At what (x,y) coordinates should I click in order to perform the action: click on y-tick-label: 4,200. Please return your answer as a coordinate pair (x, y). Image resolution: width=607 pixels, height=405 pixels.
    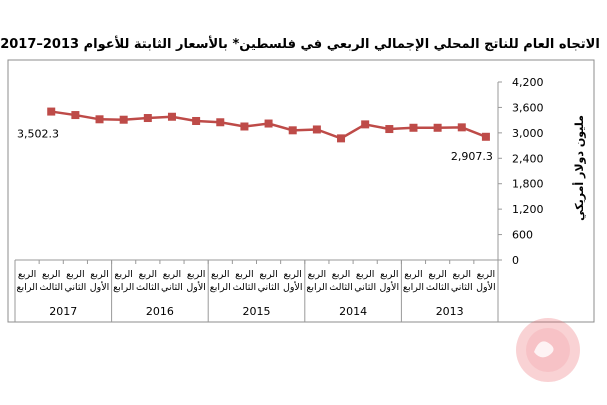
    Looking at the image, I should click on (528, 82).